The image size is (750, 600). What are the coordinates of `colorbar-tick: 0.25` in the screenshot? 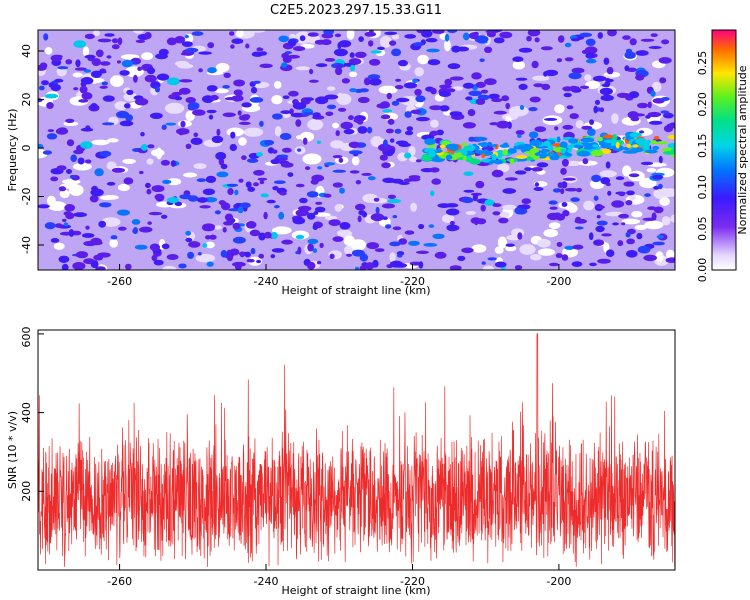 It's located at (702, 63).